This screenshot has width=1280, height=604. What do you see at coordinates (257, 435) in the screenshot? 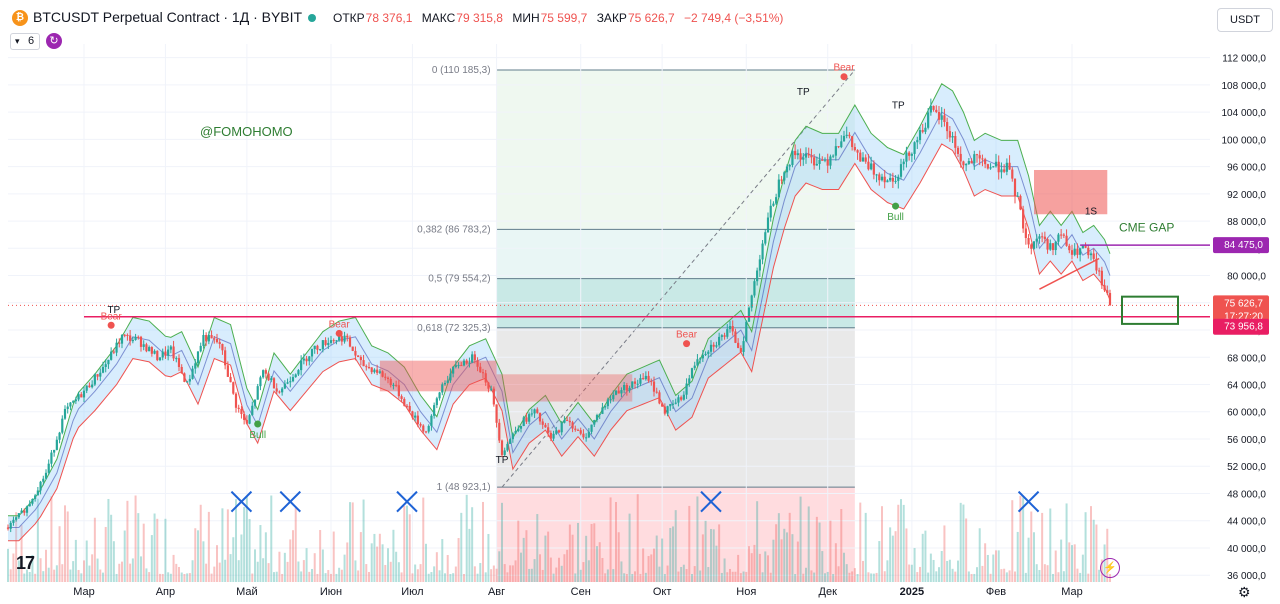
I see `bull-signal-label: Bull` at bounding box center [257, 435].